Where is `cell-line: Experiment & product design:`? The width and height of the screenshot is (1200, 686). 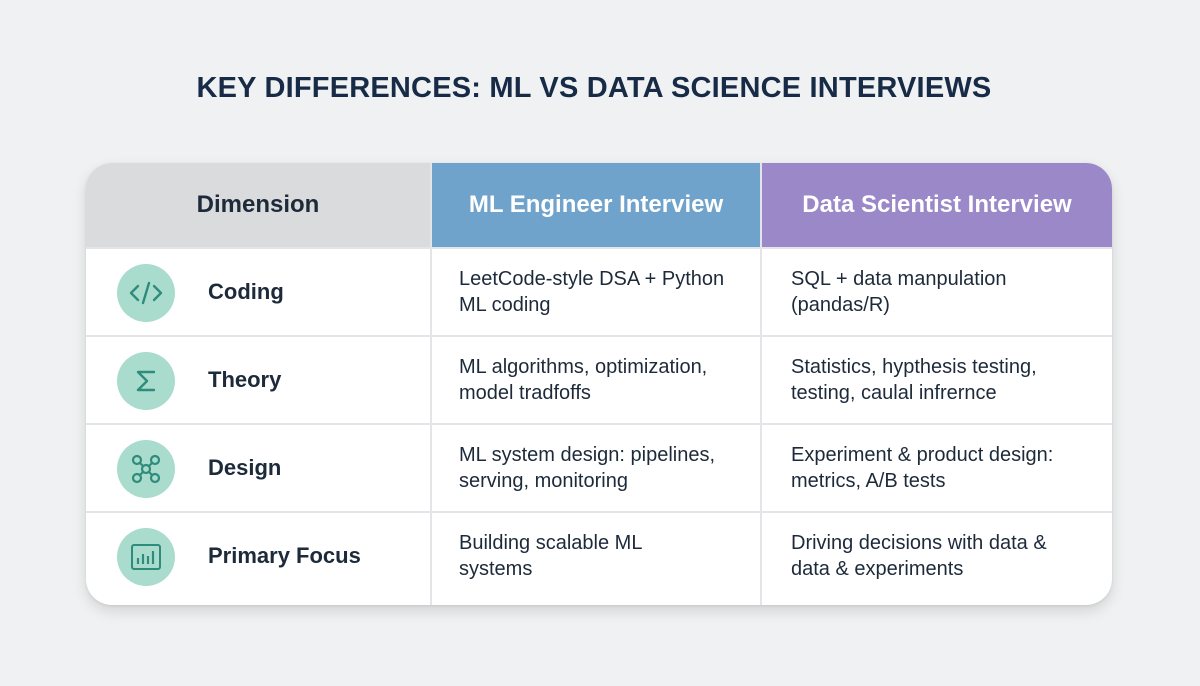
cell-line: Experiment & product design: is located at coordinates (922, 455).